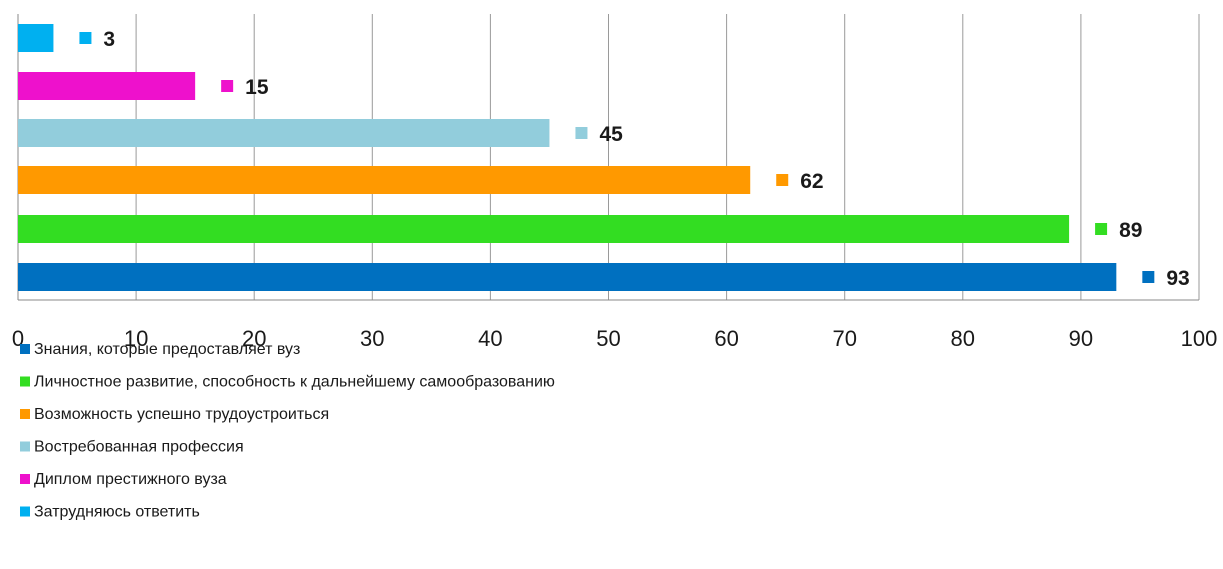  I want to click on data-label-6: 3, so click(109, 39).